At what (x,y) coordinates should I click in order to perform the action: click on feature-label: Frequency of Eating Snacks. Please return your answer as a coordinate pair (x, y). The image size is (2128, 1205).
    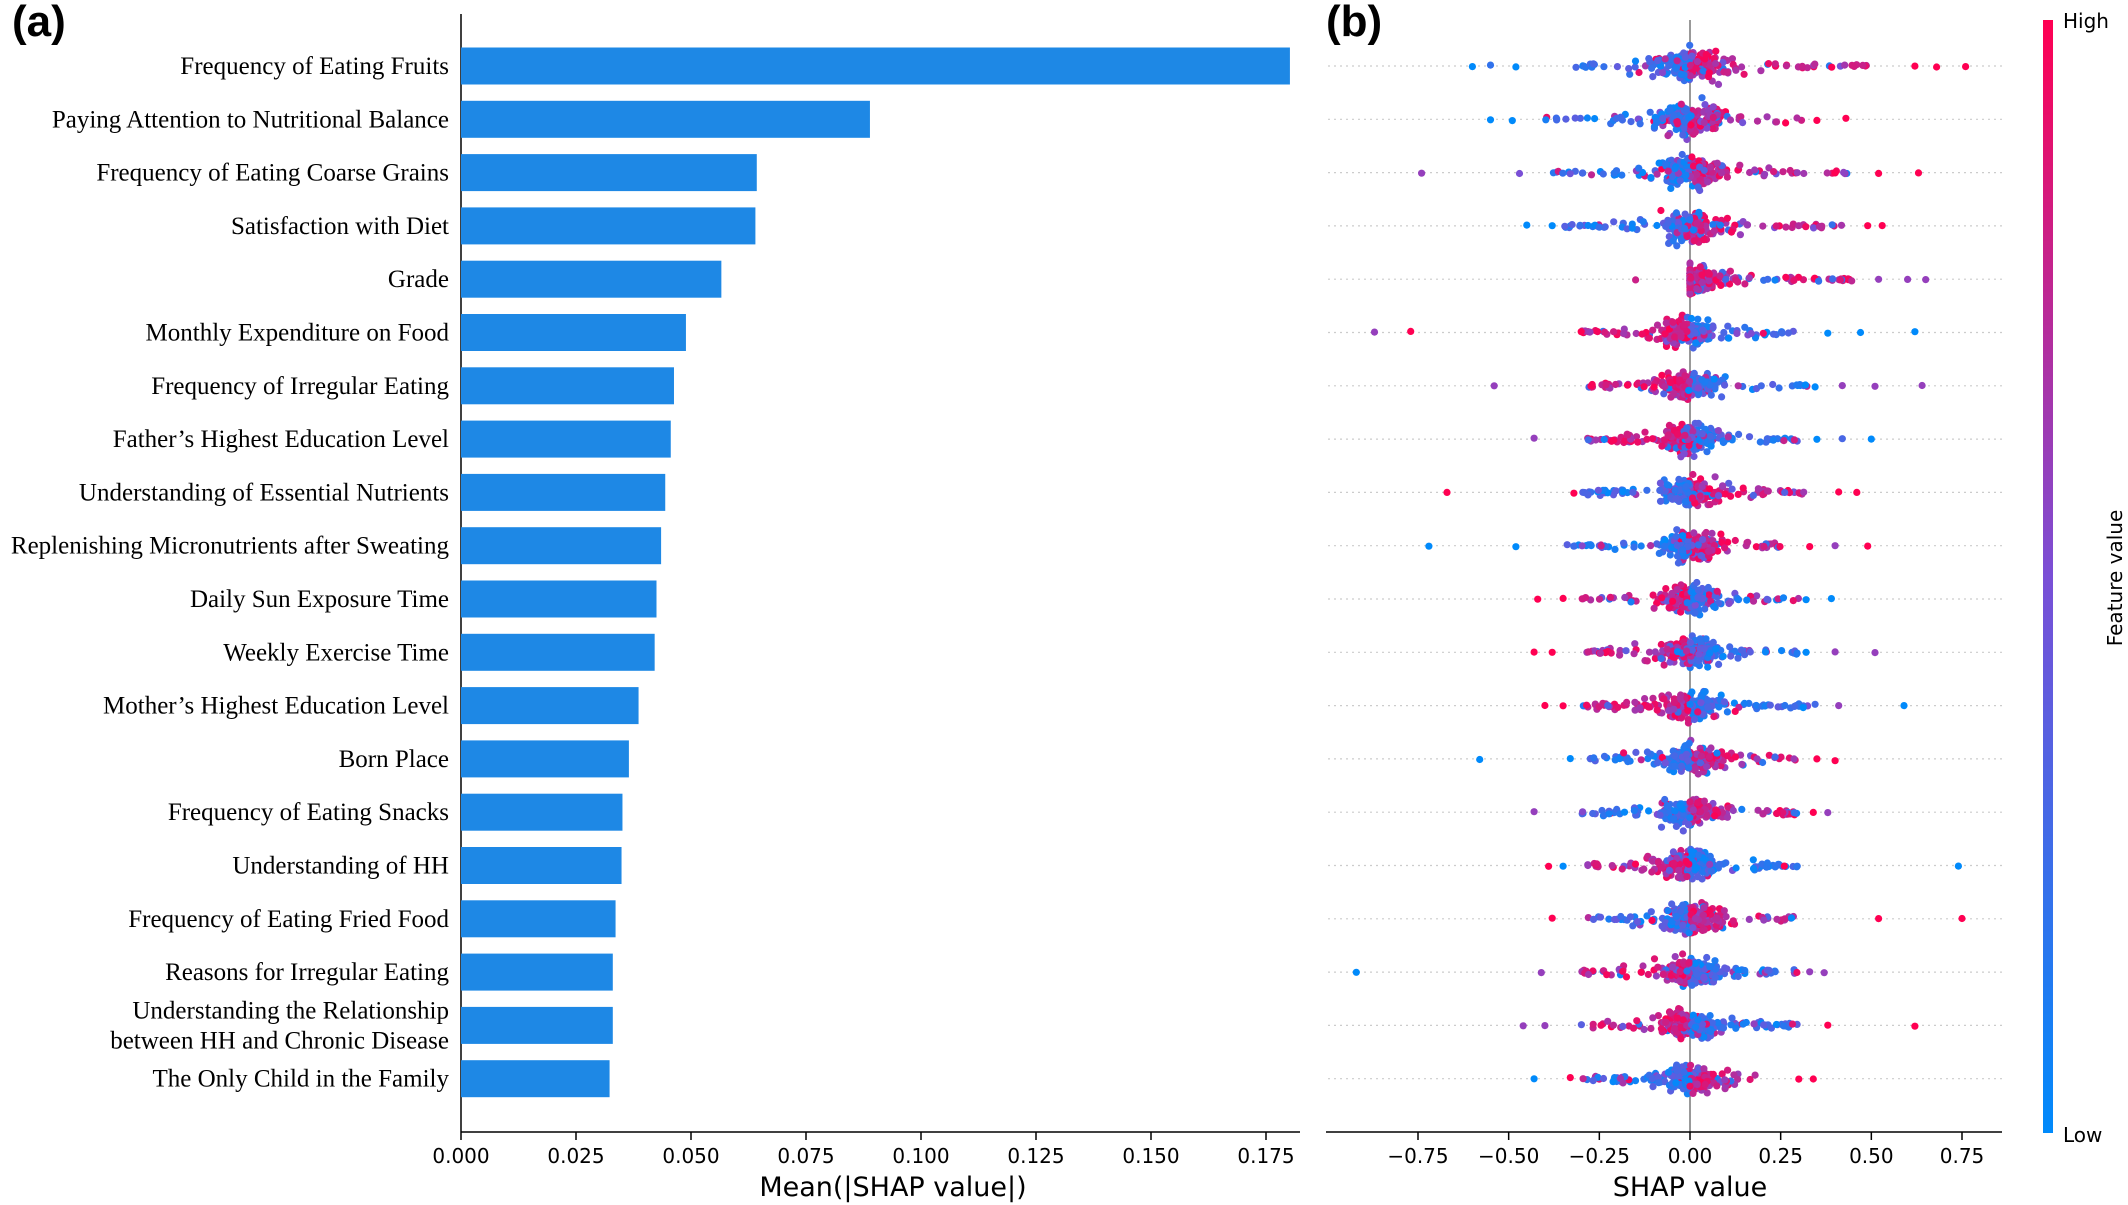
    Looking at the image, I should click on (308, 812).